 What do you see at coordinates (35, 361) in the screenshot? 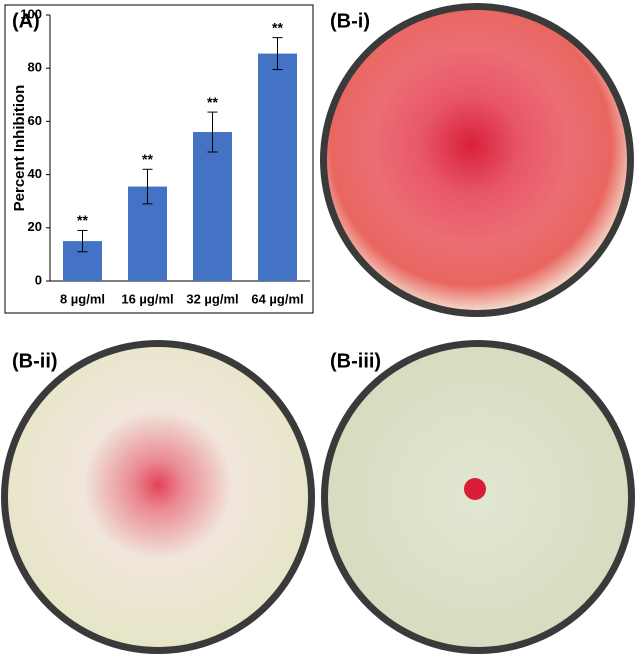
I see `panel-label: (B-ii)` at bounding box center [35, 361].